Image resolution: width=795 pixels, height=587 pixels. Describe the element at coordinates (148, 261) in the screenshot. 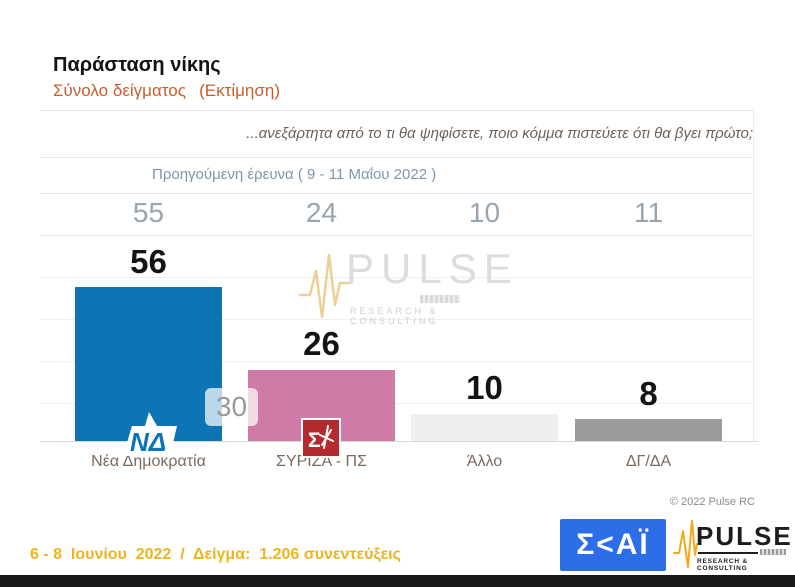

I see `value-label-nd: 56` at that location.